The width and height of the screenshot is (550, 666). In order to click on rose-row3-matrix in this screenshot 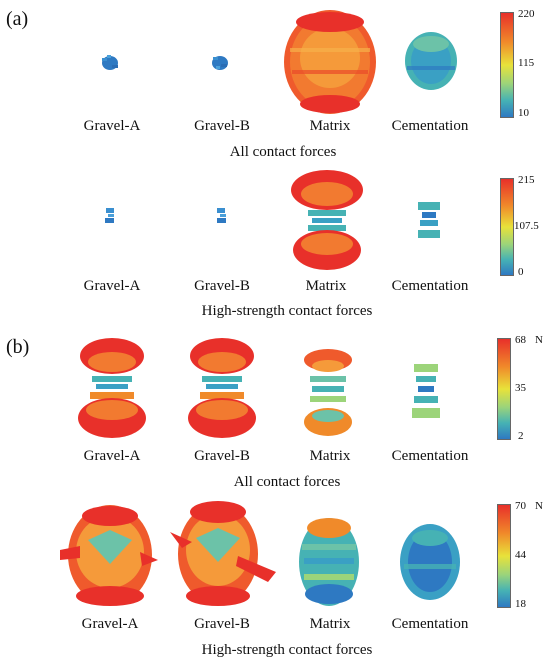, I will do `click(328, 392)`.